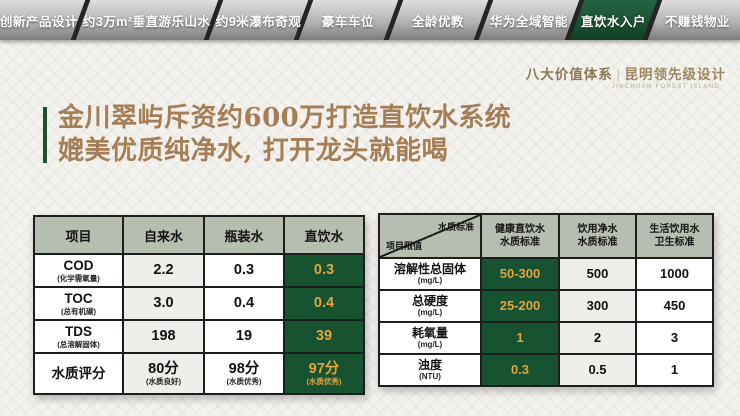 The height and width of the screenshot is (416, 740). What do you see at coordinates (244, 373) in the screenshot?
I see `cell-score-bottled: 98分 (水质优秀)` at bounding box center [244, 373].